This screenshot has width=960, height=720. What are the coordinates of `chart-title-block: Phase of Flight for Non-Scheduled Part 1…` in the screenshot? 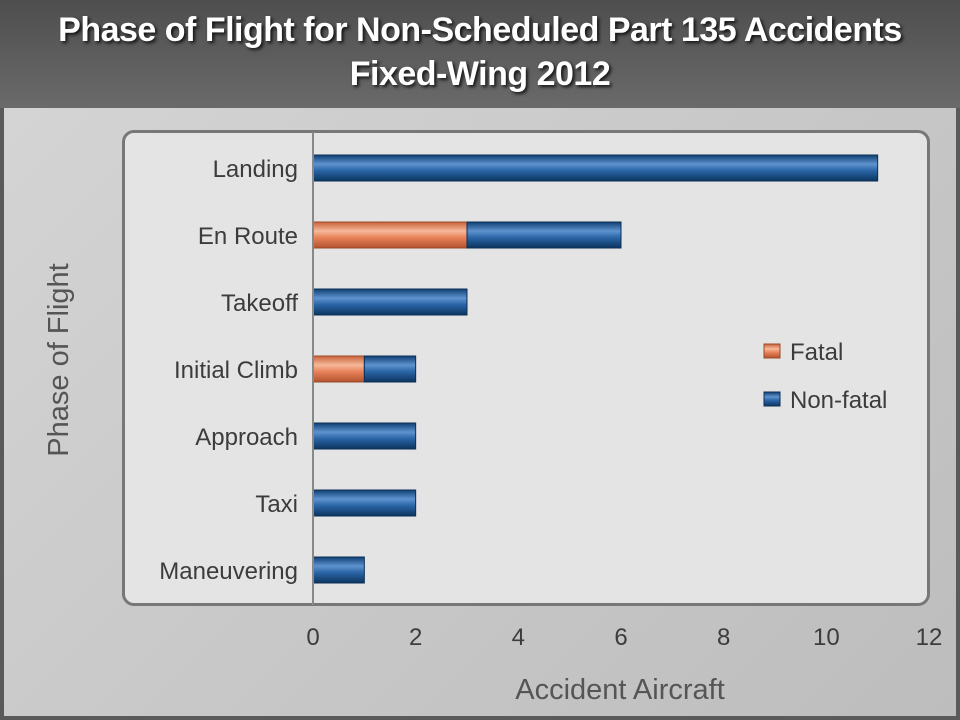 It's located at (480, 52).